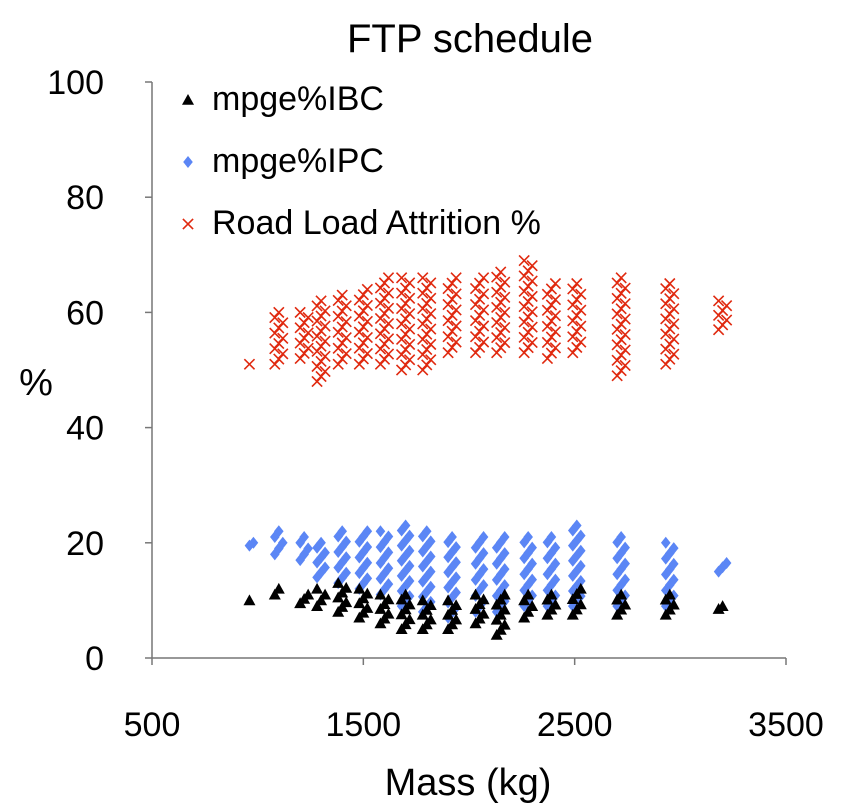 The image size is (842, 811). What do you see at coordinates (298, 161) in the screenshot?
I see `legend-label: mpge%IPC` at bounding box center [298, 161].